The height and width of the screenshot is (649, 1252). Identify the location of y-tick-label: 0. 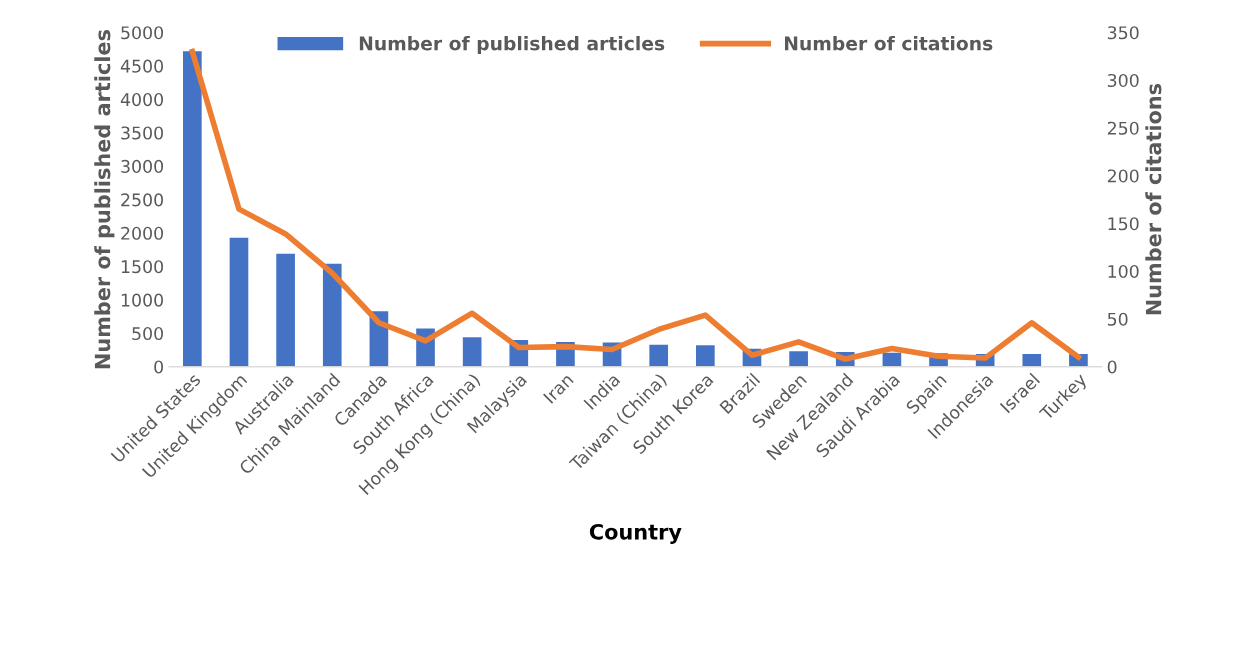
(159, 367).